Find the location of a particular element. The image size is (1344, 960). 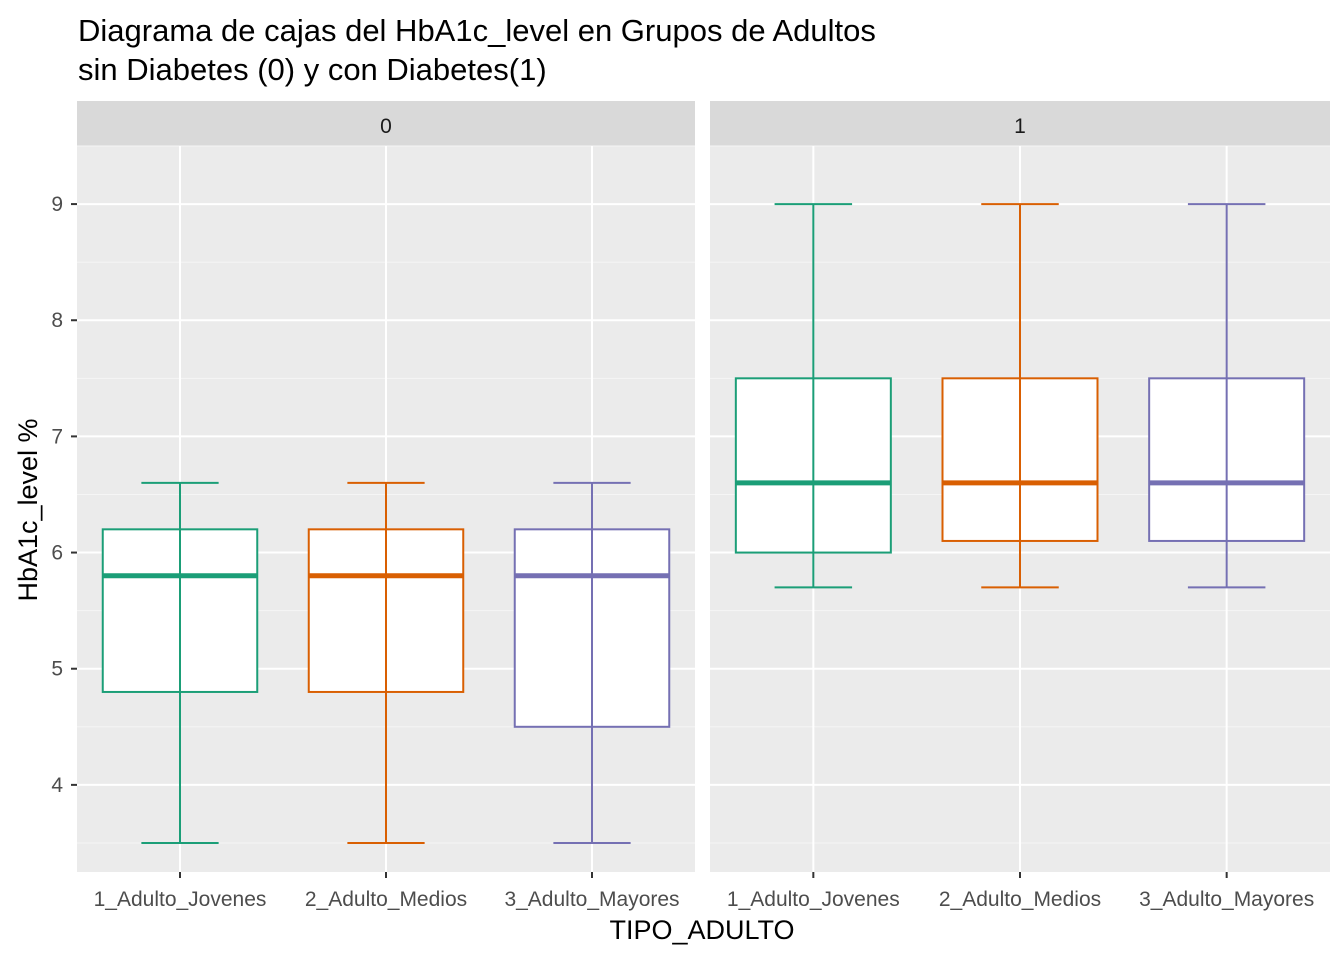

chart-subtitle: sin Diabetes (0) y con Diabetes(1) is located at coordinates (312, 69).